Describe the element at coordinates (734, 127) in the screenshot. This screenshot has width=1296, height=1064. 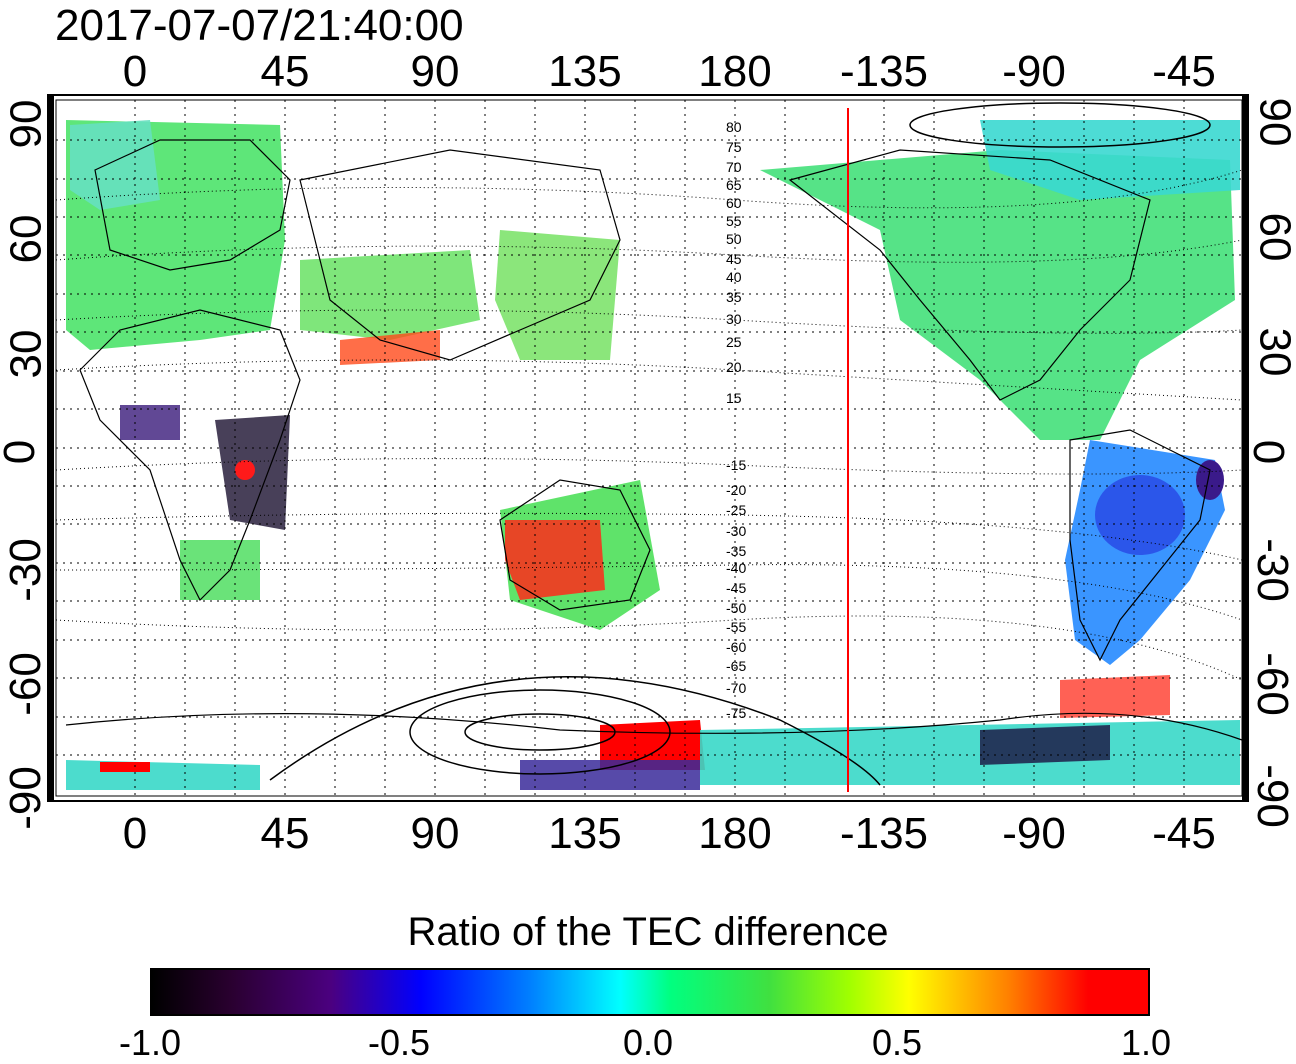
I see `mag-lat-label: 80` at that location.